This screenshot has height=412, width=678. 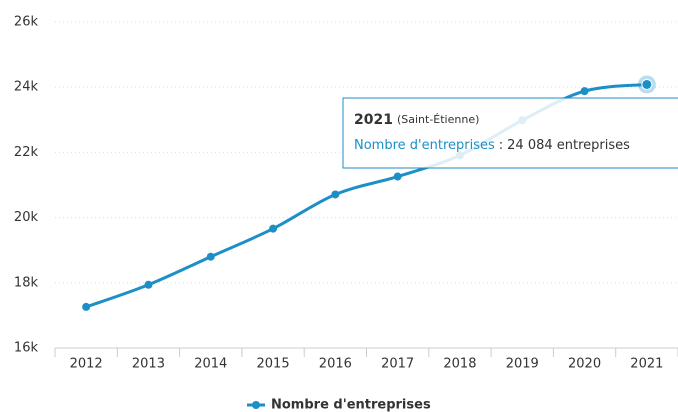 I want to click on y-tick-label: 18k, so click(x=26, y=282).